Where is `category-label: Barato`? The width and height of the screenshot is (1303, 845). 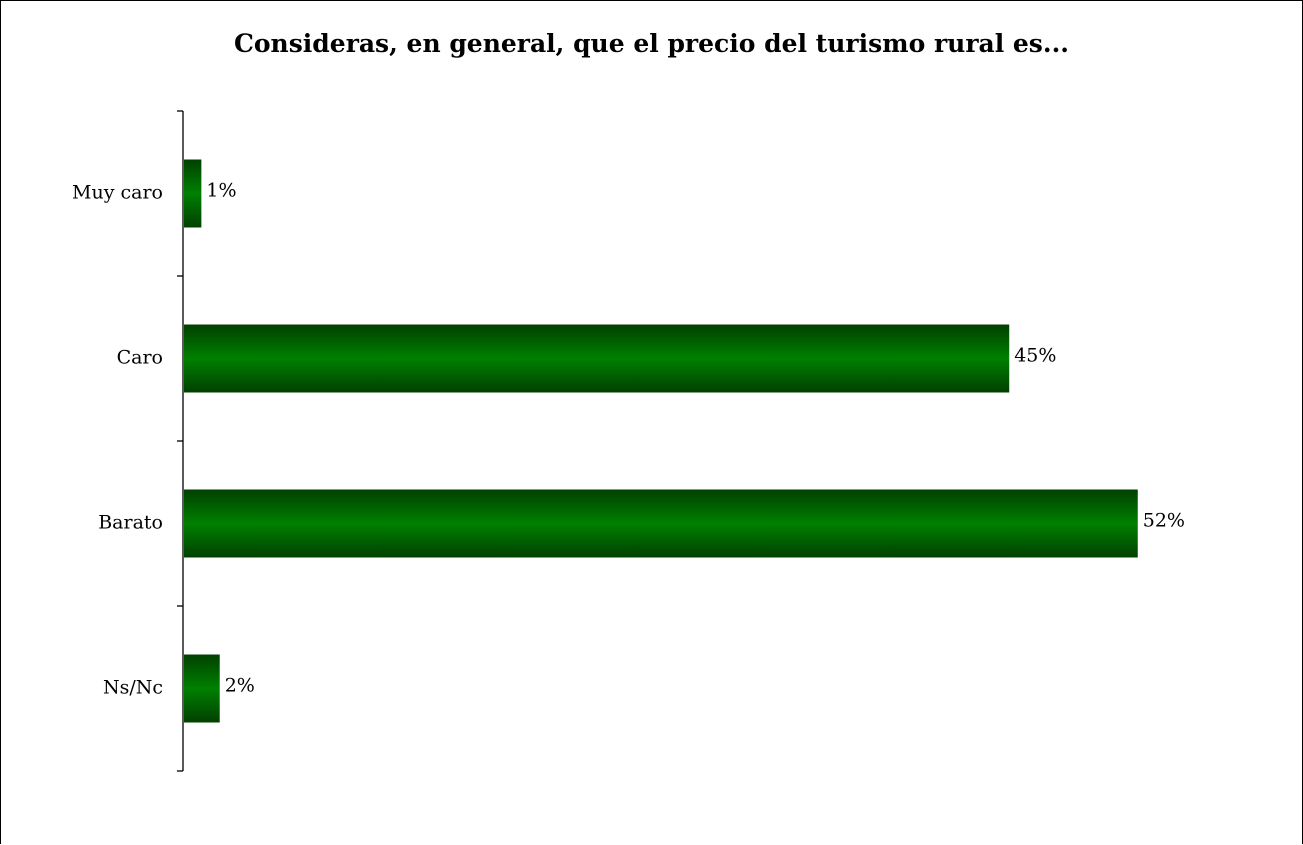
category-label: Barato is located at coordinates (130, 523).